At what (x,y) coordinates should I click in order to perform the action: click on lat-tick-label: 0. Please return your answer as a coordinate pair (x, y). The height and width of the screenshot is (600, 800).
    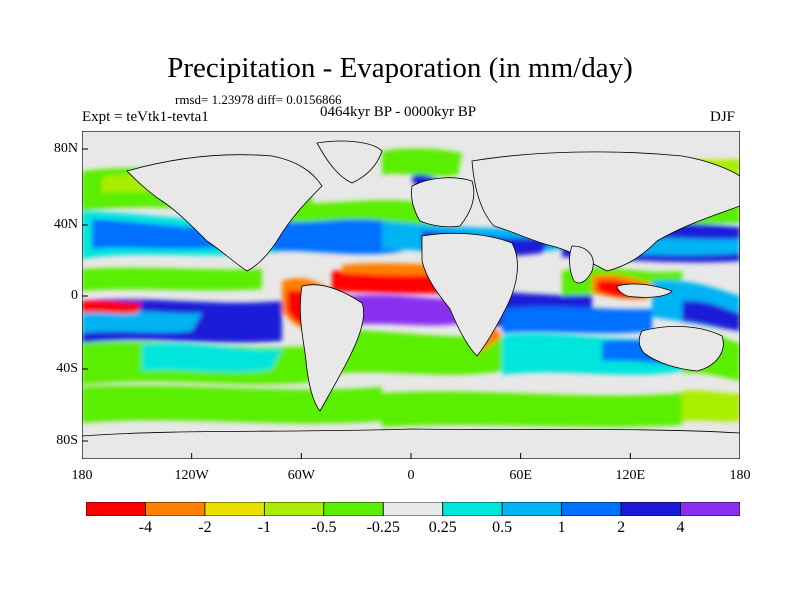
    Looking at the image, I should click on (74, 295).